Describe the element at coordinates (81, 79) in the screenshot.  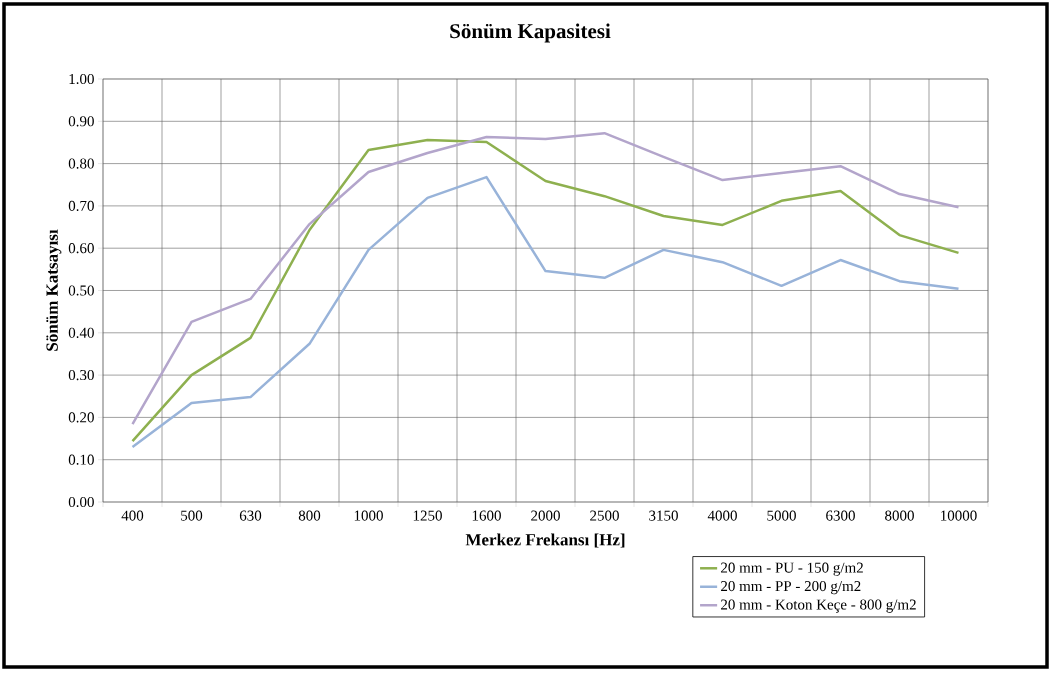
I see `y-tick-label: 1.00` at that location.